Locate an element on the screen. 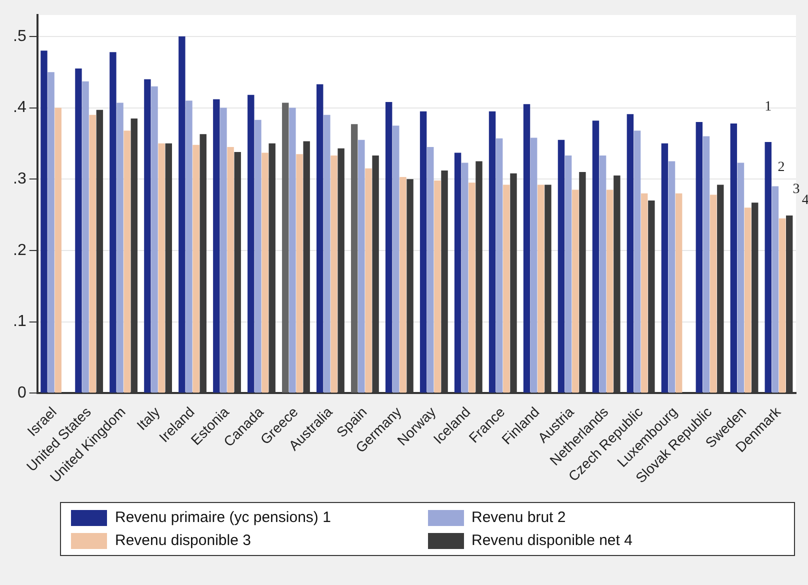 Image resolution: width=808 pixels, height=585 pixels. y-tick-label: 0 is located at coordinates (21, 393).